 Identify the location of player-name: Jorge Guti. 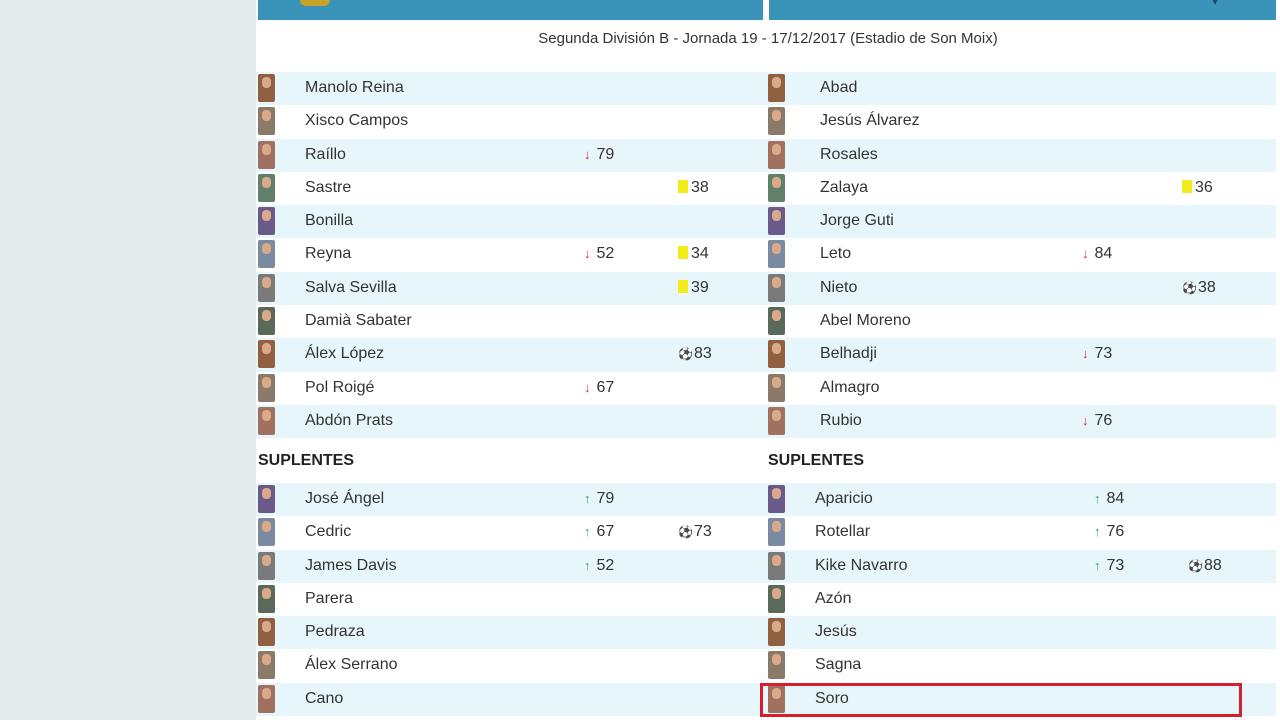
(857, 221).